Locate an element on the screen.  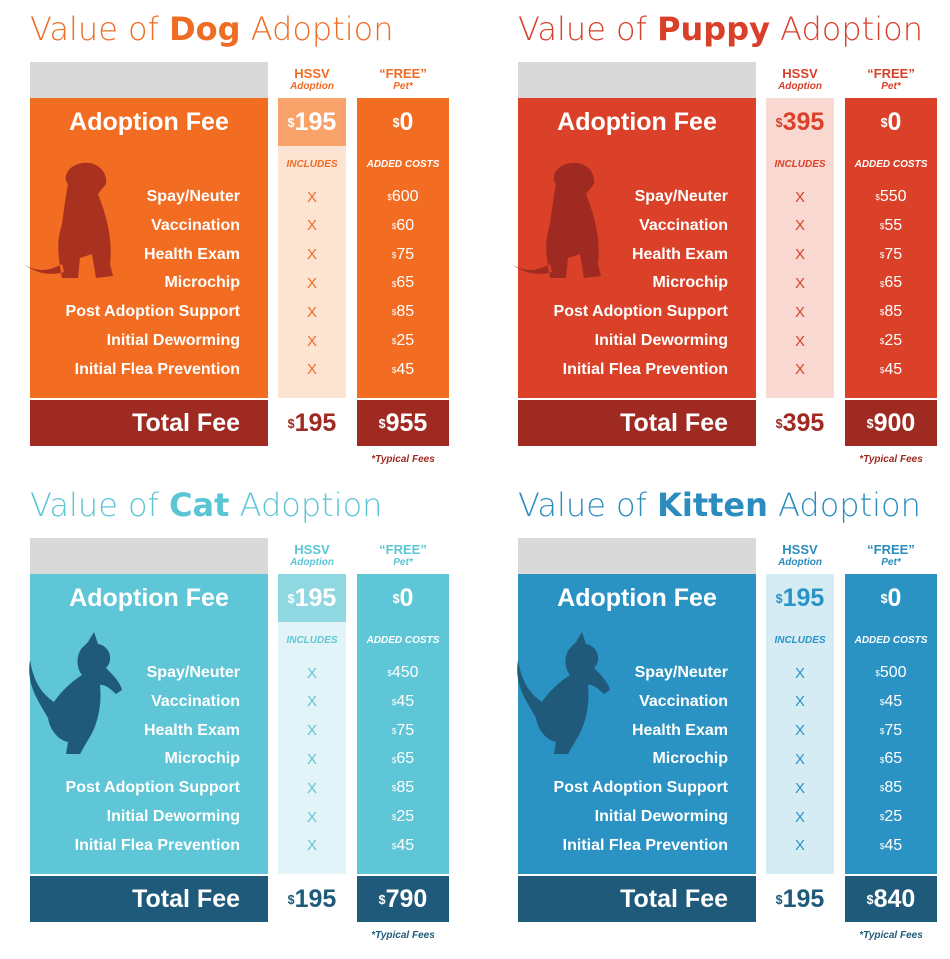
panel-title: Value of Cat Adoption is located at coordinates (206, 507).